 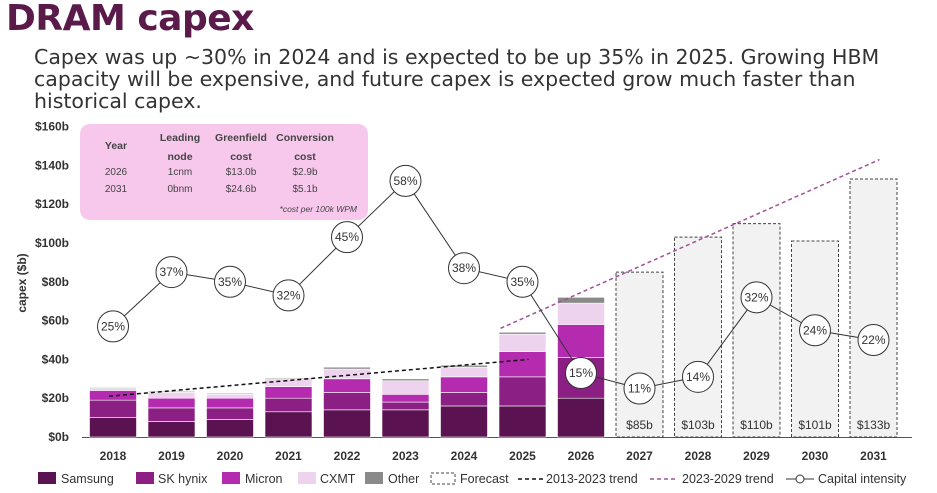 What do you see at coordinates (319, 209) in the screenshot?
I see `inset-note: *cost per 100k WPM` at bounding box center [319, 209].